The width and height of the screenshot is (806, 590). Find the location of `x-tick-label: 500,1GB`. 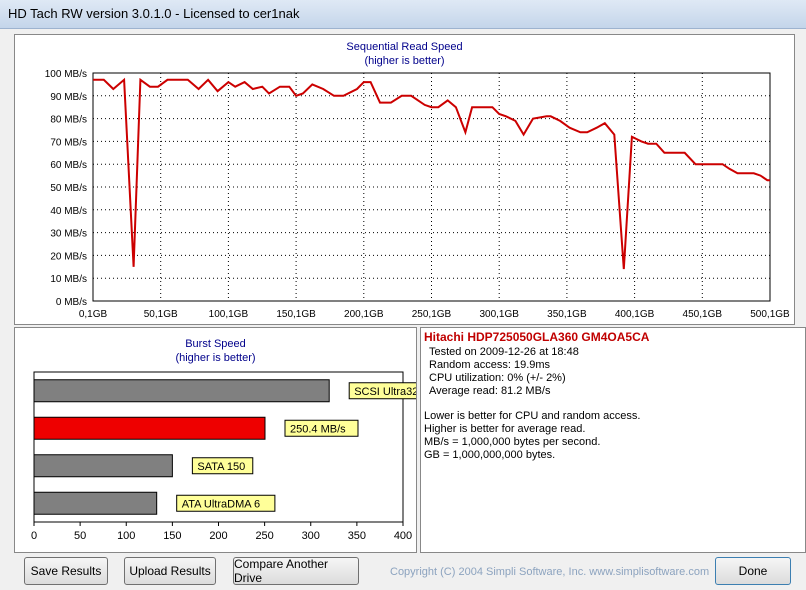

x-tick-label: 500,1GB is located at coordinates (770, 314).